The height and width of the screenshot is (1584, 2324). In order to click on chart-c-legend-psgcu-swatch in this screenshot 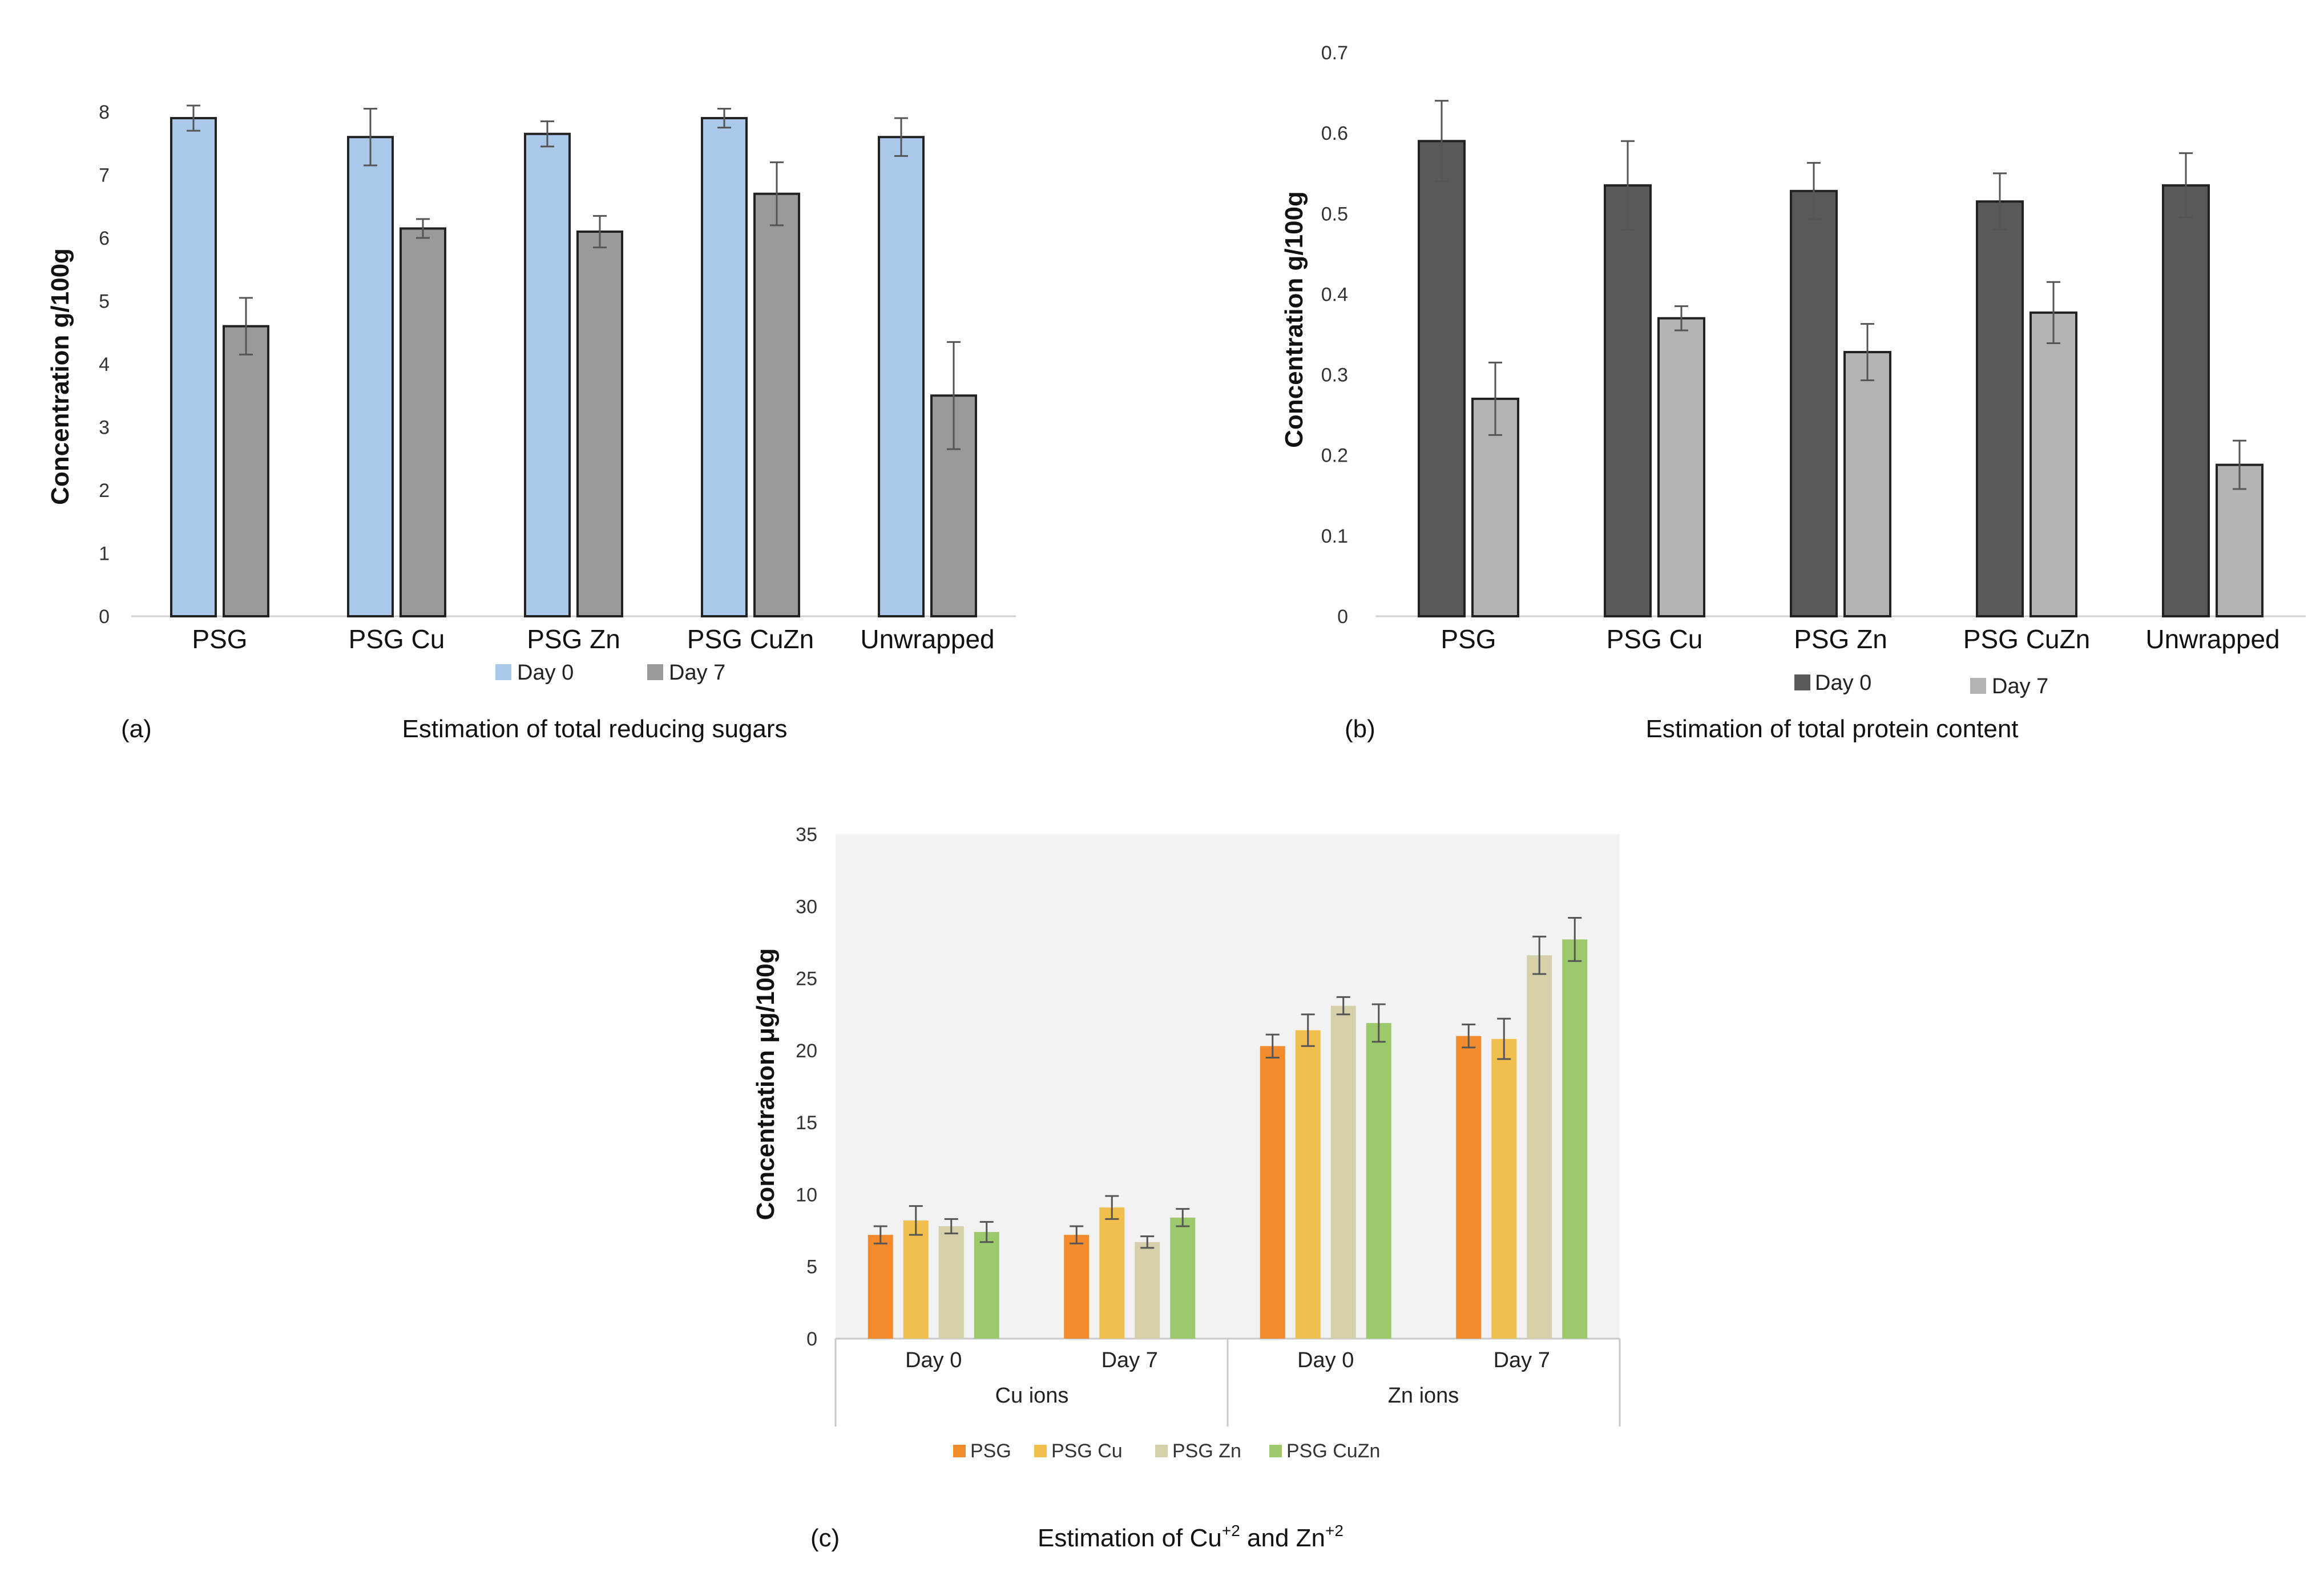, I will do `click(1040, 1451)`.